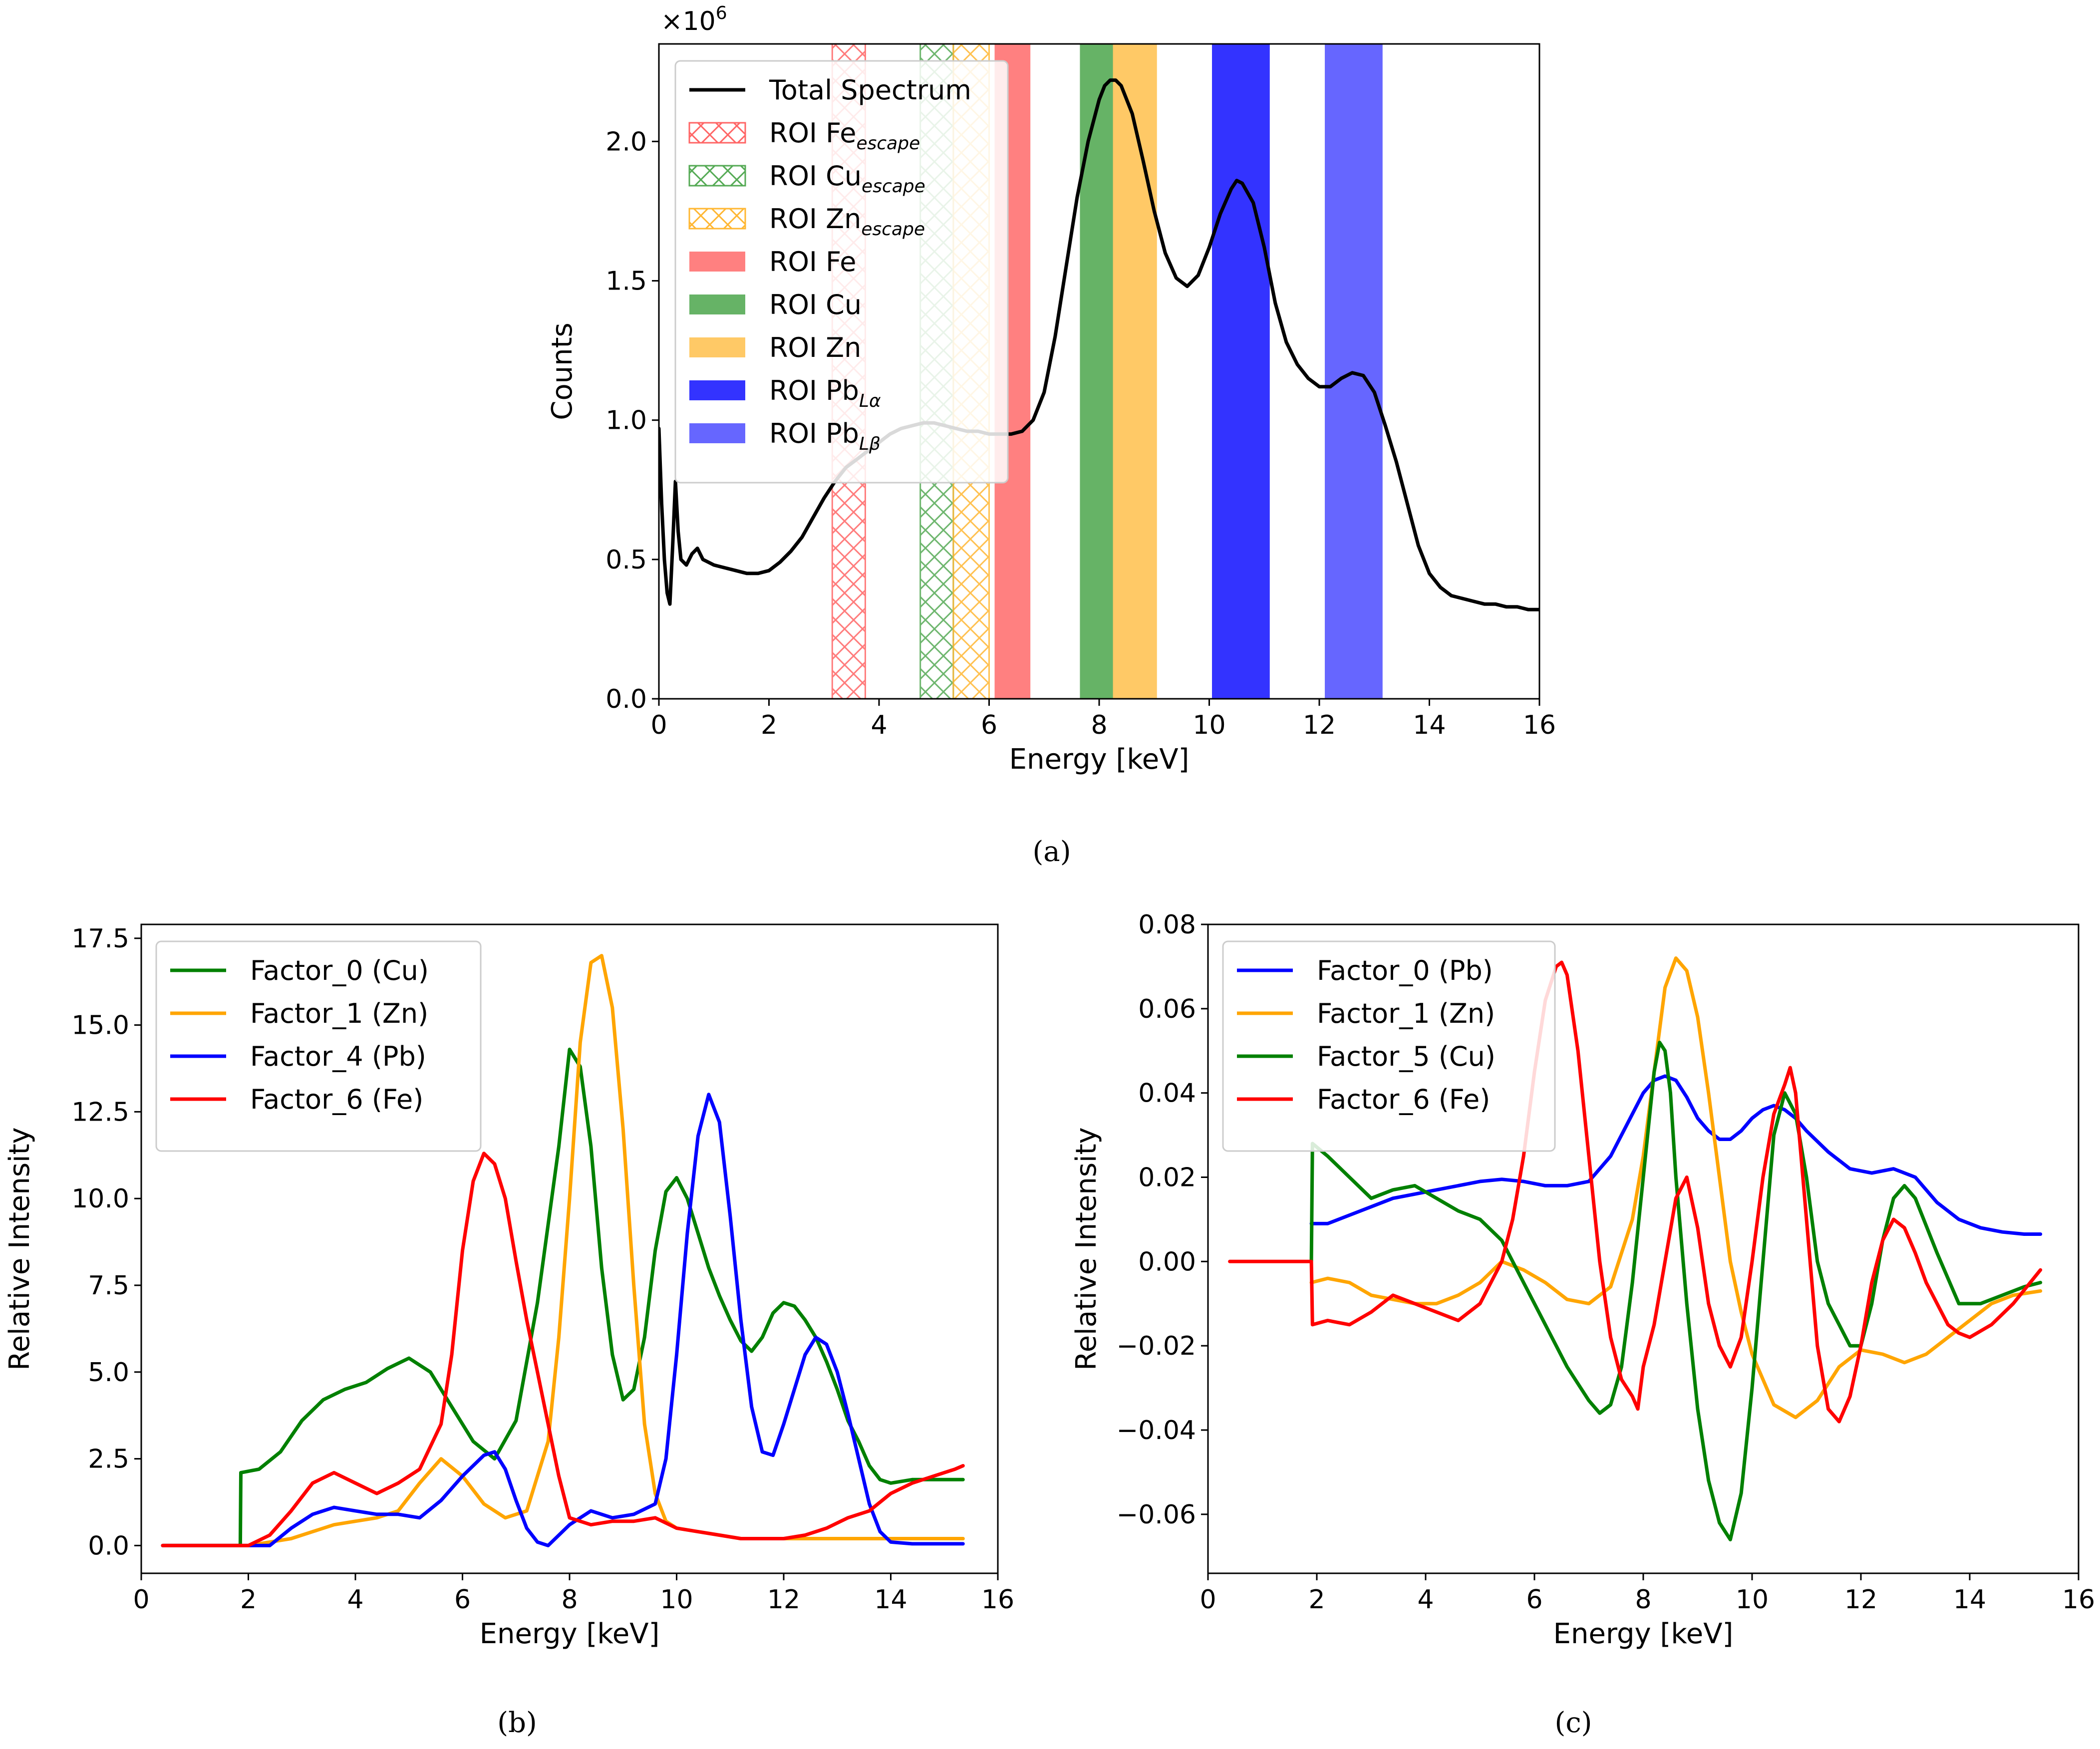 The image size is (2100, 1749). Describe the element at coordinates (108, 1286) in the screenshot. I see `y-tick-label: 7.5` at that location.